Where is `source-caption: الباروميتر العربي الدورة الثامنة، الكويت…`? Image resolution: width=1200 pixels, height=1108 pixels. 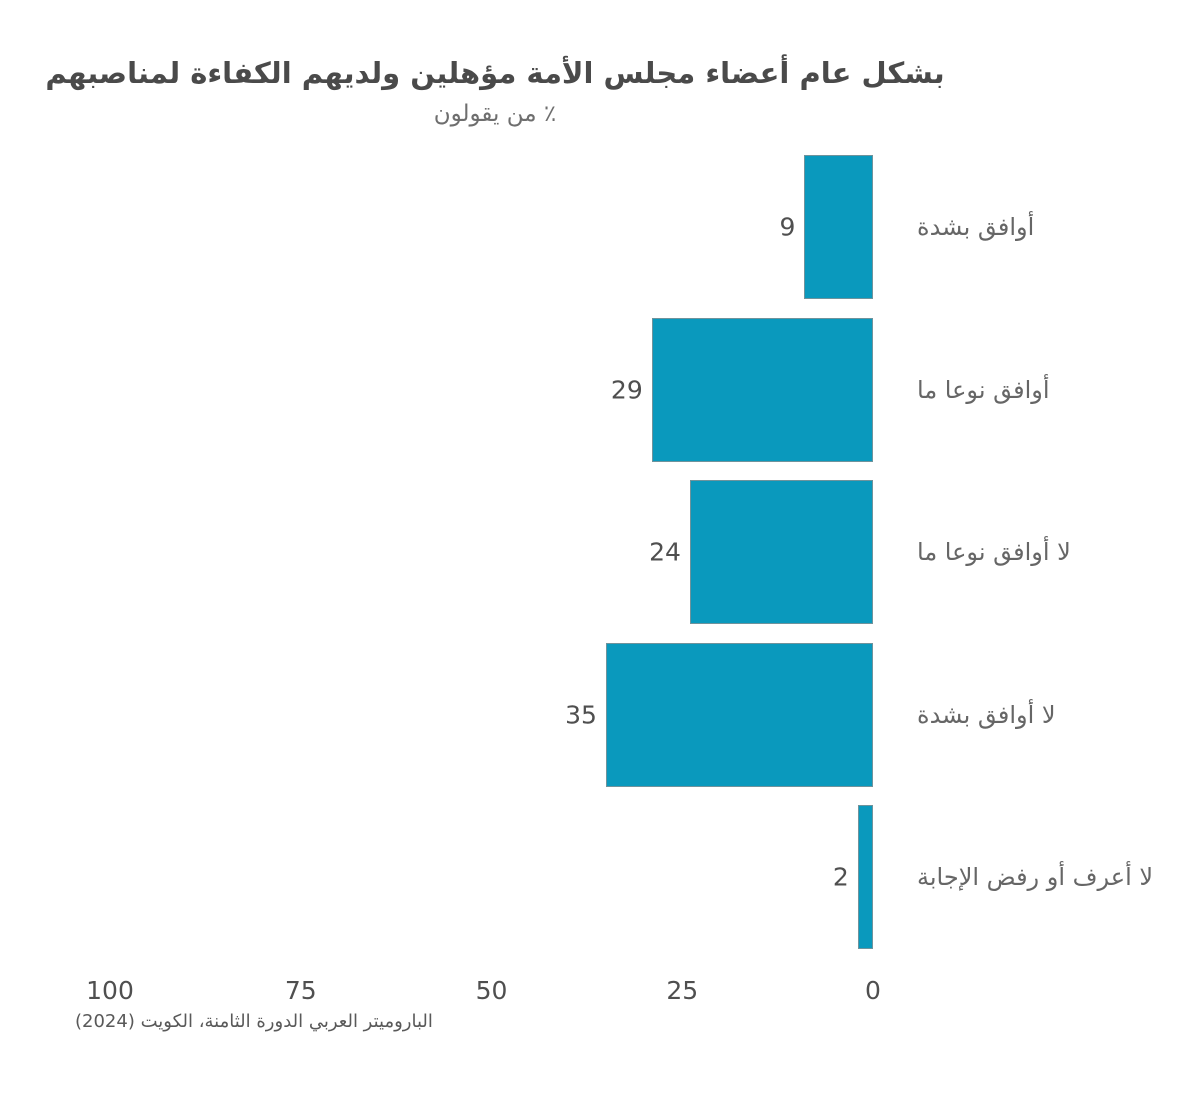 source-caption: الباروميتر العربي الدورة الثامنة، الكويت… is located at coordinates (254, 1021).